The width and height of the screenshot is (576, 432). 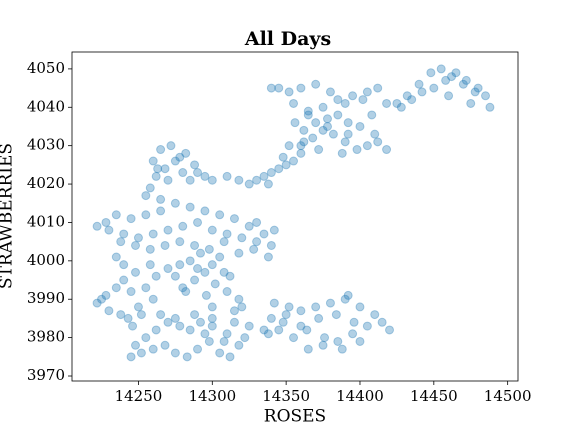 What do you see at coordinates (46, 145) in the screenshot?
I see `y-tick-label: 4030` at bounding box center [46, 145].